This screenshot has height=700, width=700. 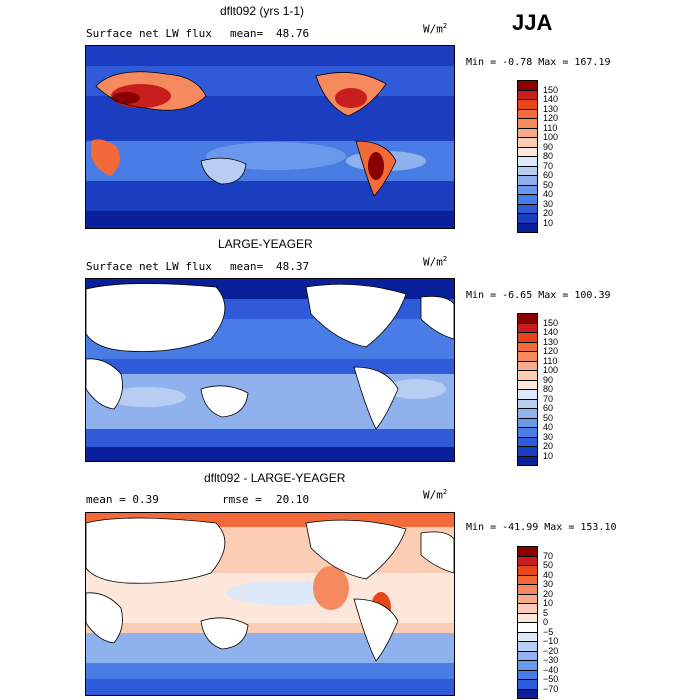 What do you see at coordinates (538, 62) in the screenshot?
I see `panel-1-minmax: Min = -0.78 Max = 167.19` at bounding box center [538, 62].